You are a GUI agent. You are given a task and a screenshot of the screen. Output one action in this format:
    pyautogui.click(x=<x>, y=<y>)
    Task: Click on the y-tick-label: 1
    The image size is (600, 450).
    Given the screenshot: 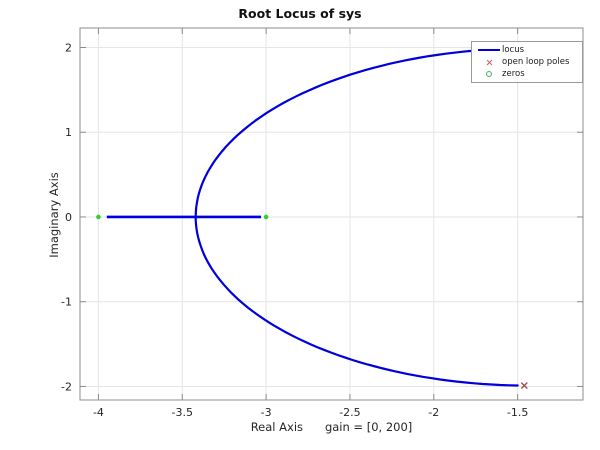 What is the action you would take?
    pyautogui.click(x=68, y=132)
    